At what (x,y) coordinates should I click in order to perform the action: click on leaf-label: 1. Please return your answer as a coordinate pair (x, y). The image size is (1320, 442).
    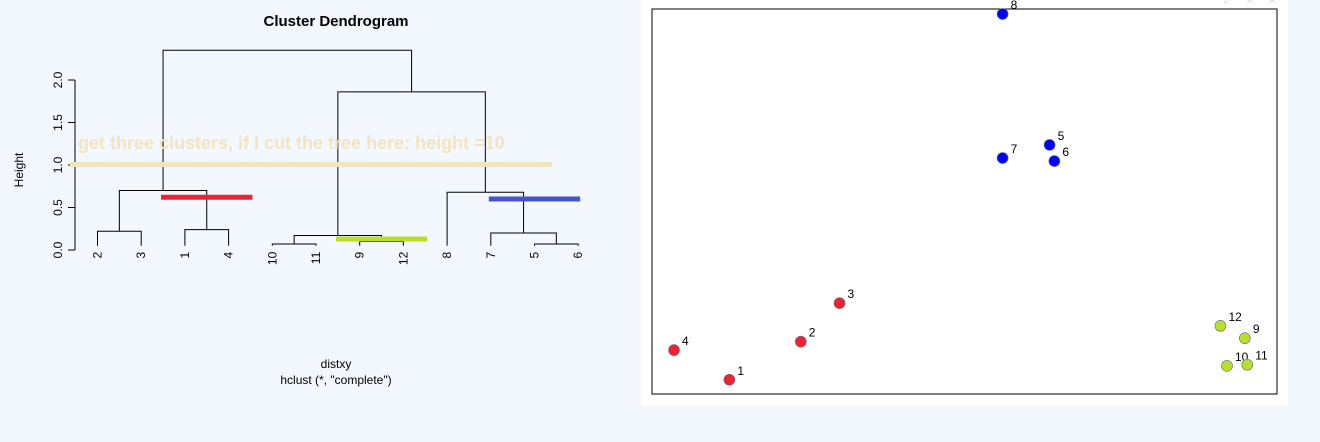
    Looking at the image, I should click on (185, 254).